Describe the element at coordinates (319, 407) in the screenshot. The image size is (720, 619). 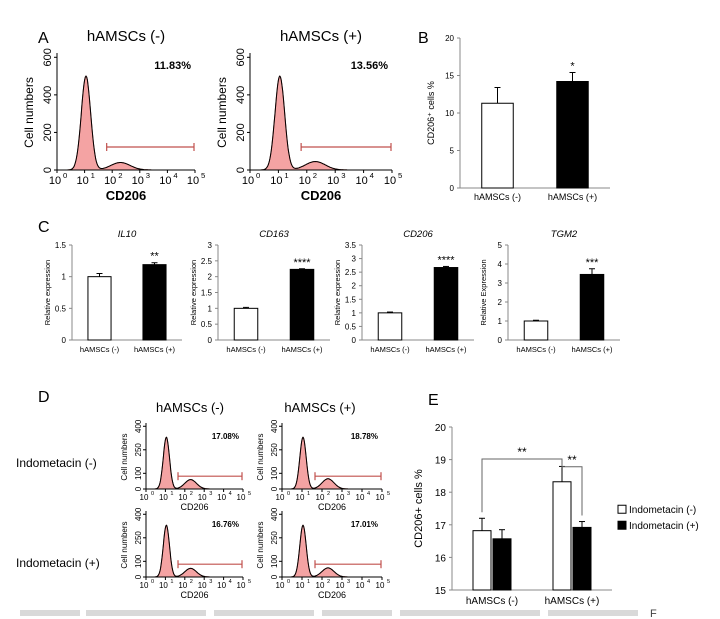
I see `panel-d-column-label-2: hAMSCs (+)` at that location.